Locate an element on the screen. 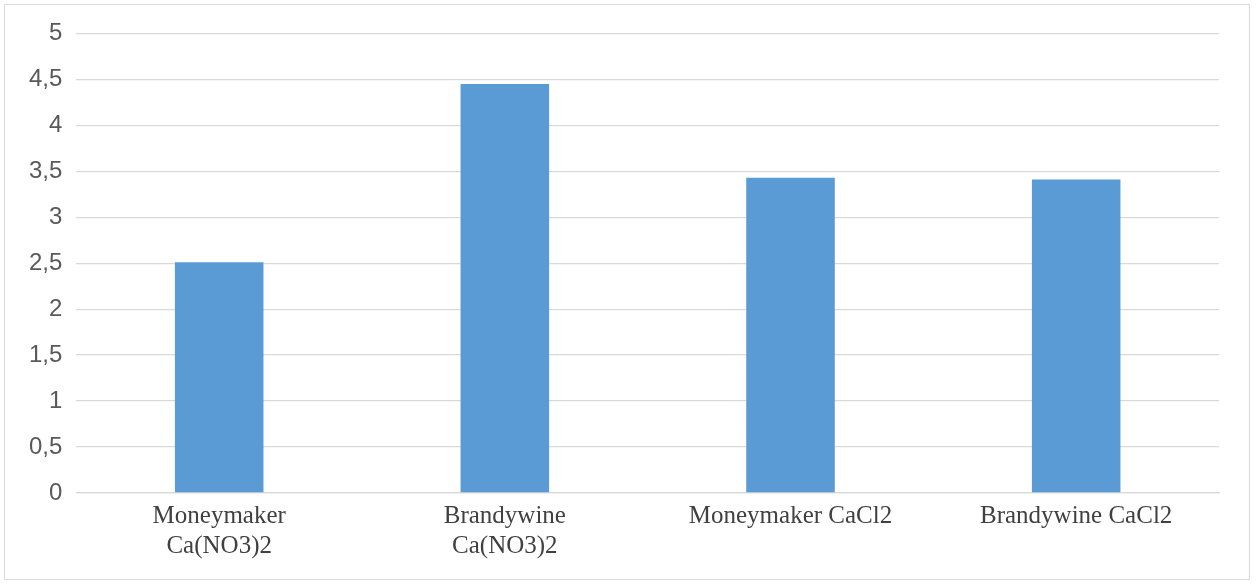  y-tick-label: 0,5 is located at coordinates (45, 445).